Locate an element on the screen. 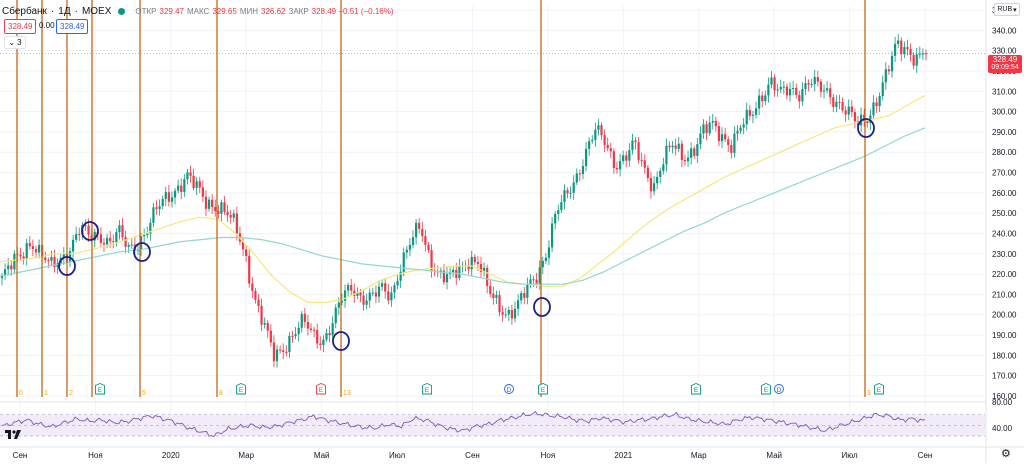 The height and width of the screenshot is (468, 1024). currency-select: RUB ▾ is located at coordinates (1007, 9).